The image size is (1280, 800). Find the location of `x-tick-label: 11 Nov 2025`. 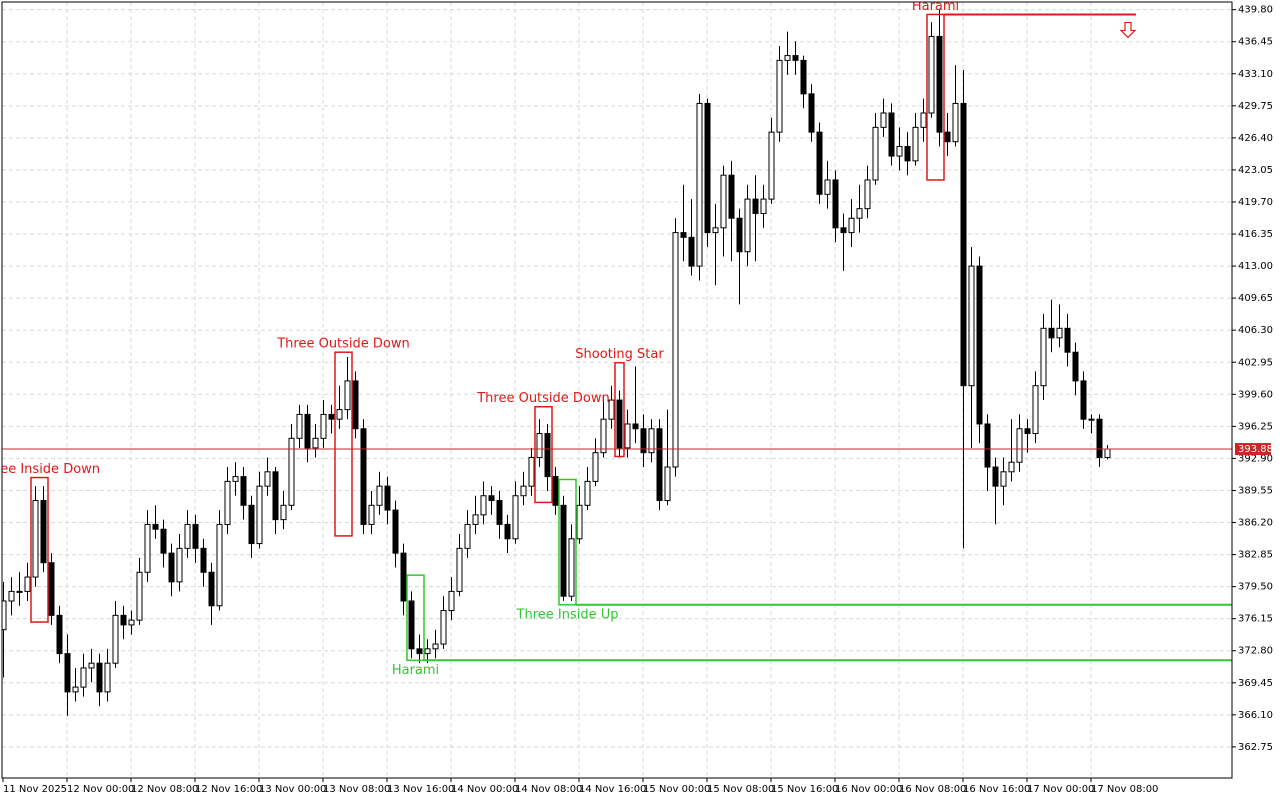

x-tick-label: 11 Nov 2025 is located at coordinates (35, 789).